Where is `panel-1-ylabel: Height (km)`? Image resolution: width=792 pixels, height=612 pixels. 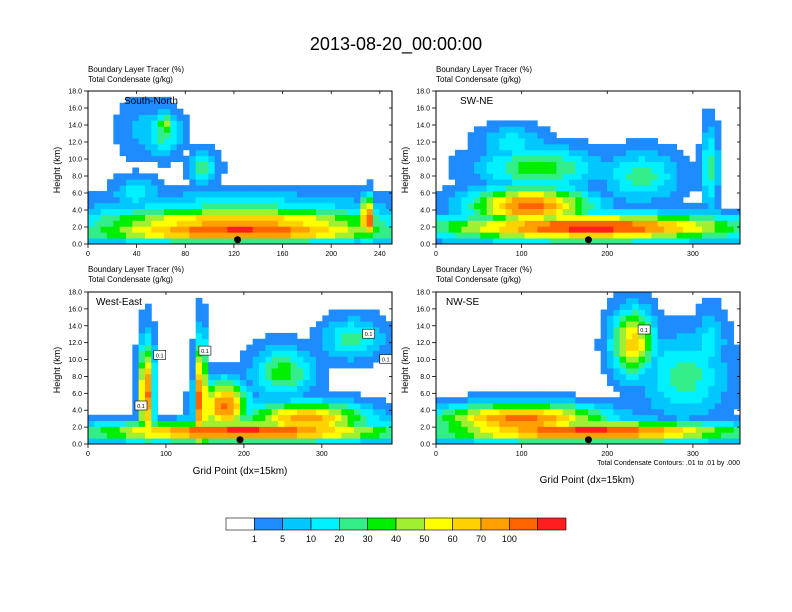
panel-1-ylabel: Height (km) is located at coordinates (57, 170).